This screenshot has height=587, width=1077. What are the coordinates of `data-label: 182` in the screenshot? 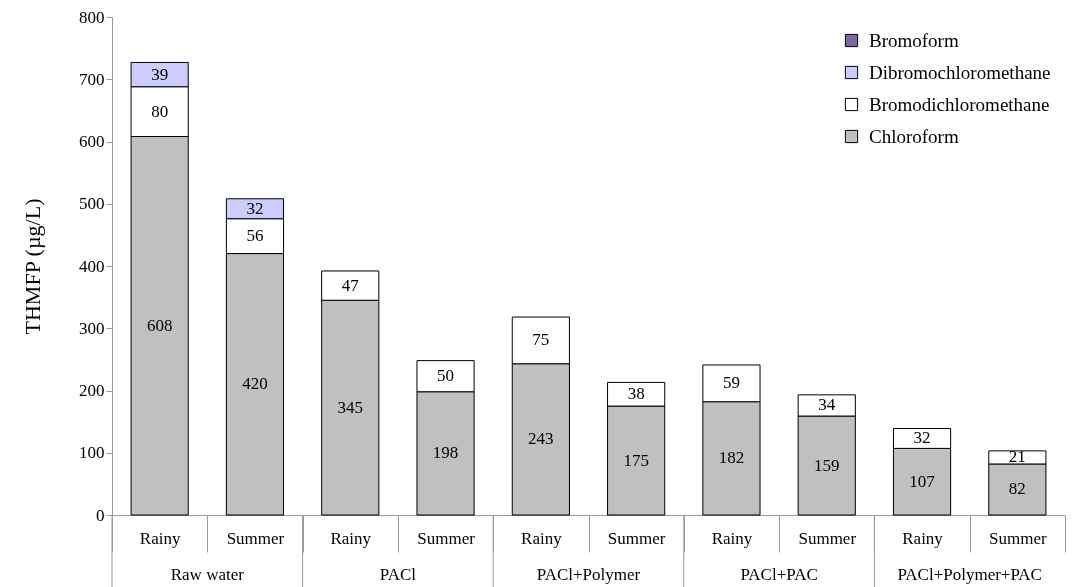 It's located at (731, 458).